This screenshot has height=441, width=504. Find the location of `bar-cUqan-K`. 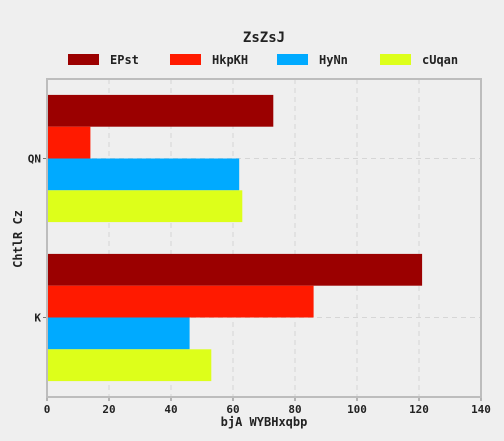

bar-cUqan-K is located at coordinates (129, 365).